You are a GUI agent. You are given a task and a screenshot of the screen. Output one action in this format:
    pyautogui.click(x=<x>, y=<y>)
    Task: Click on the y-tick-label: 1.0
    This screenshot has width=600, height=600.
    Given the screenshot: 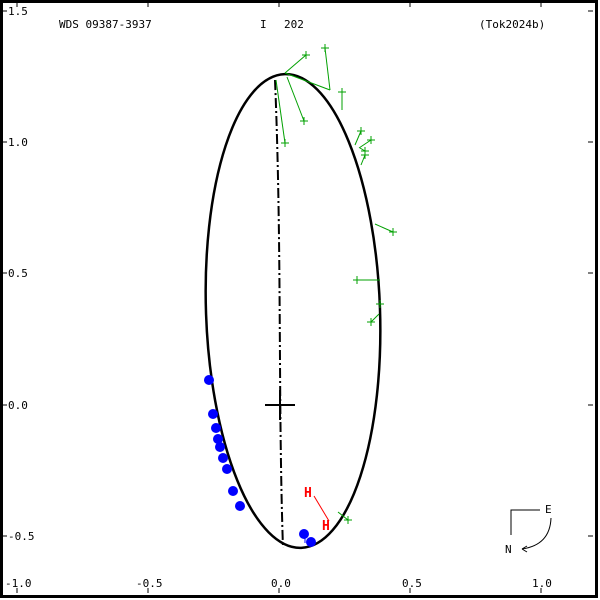 What is the action you would take?
    pyautogui.click(x=18, y=142)
    